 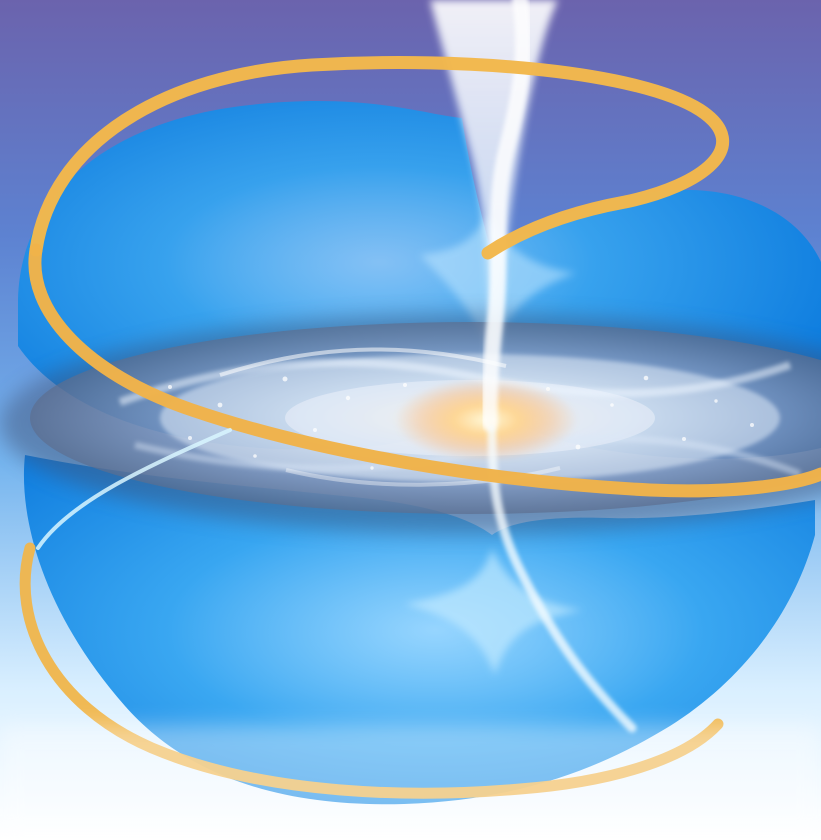 I want to click on lower-inner-ring, so click(x=134, y=489).